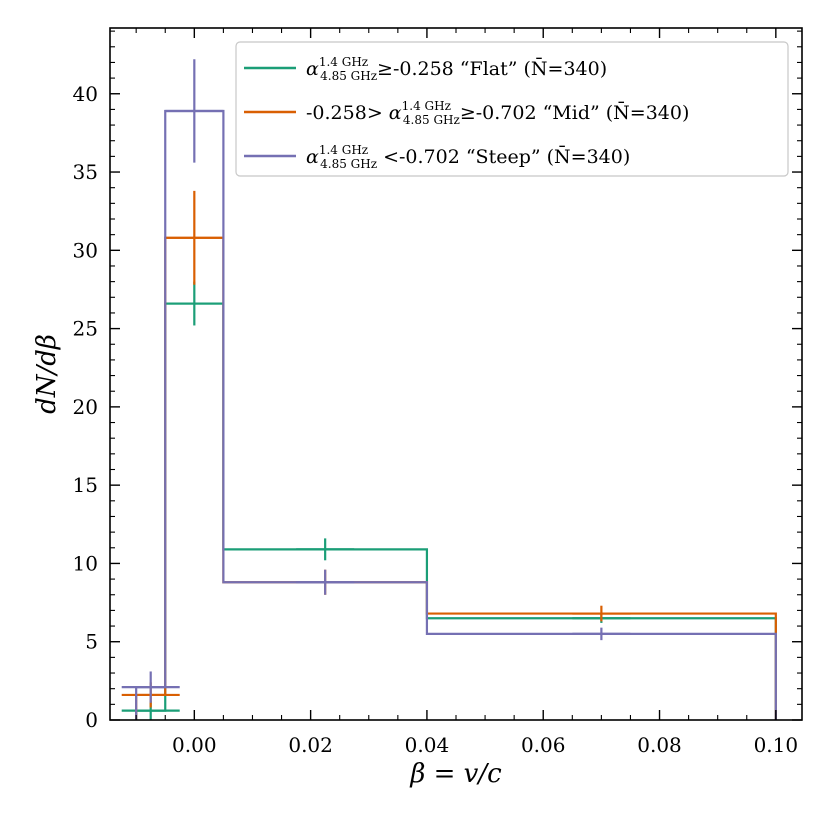  What do you see at coordinates (659, 745) in the screenshot?
I see `x-tick-label: 0.08` at bounding box center [659, 745].